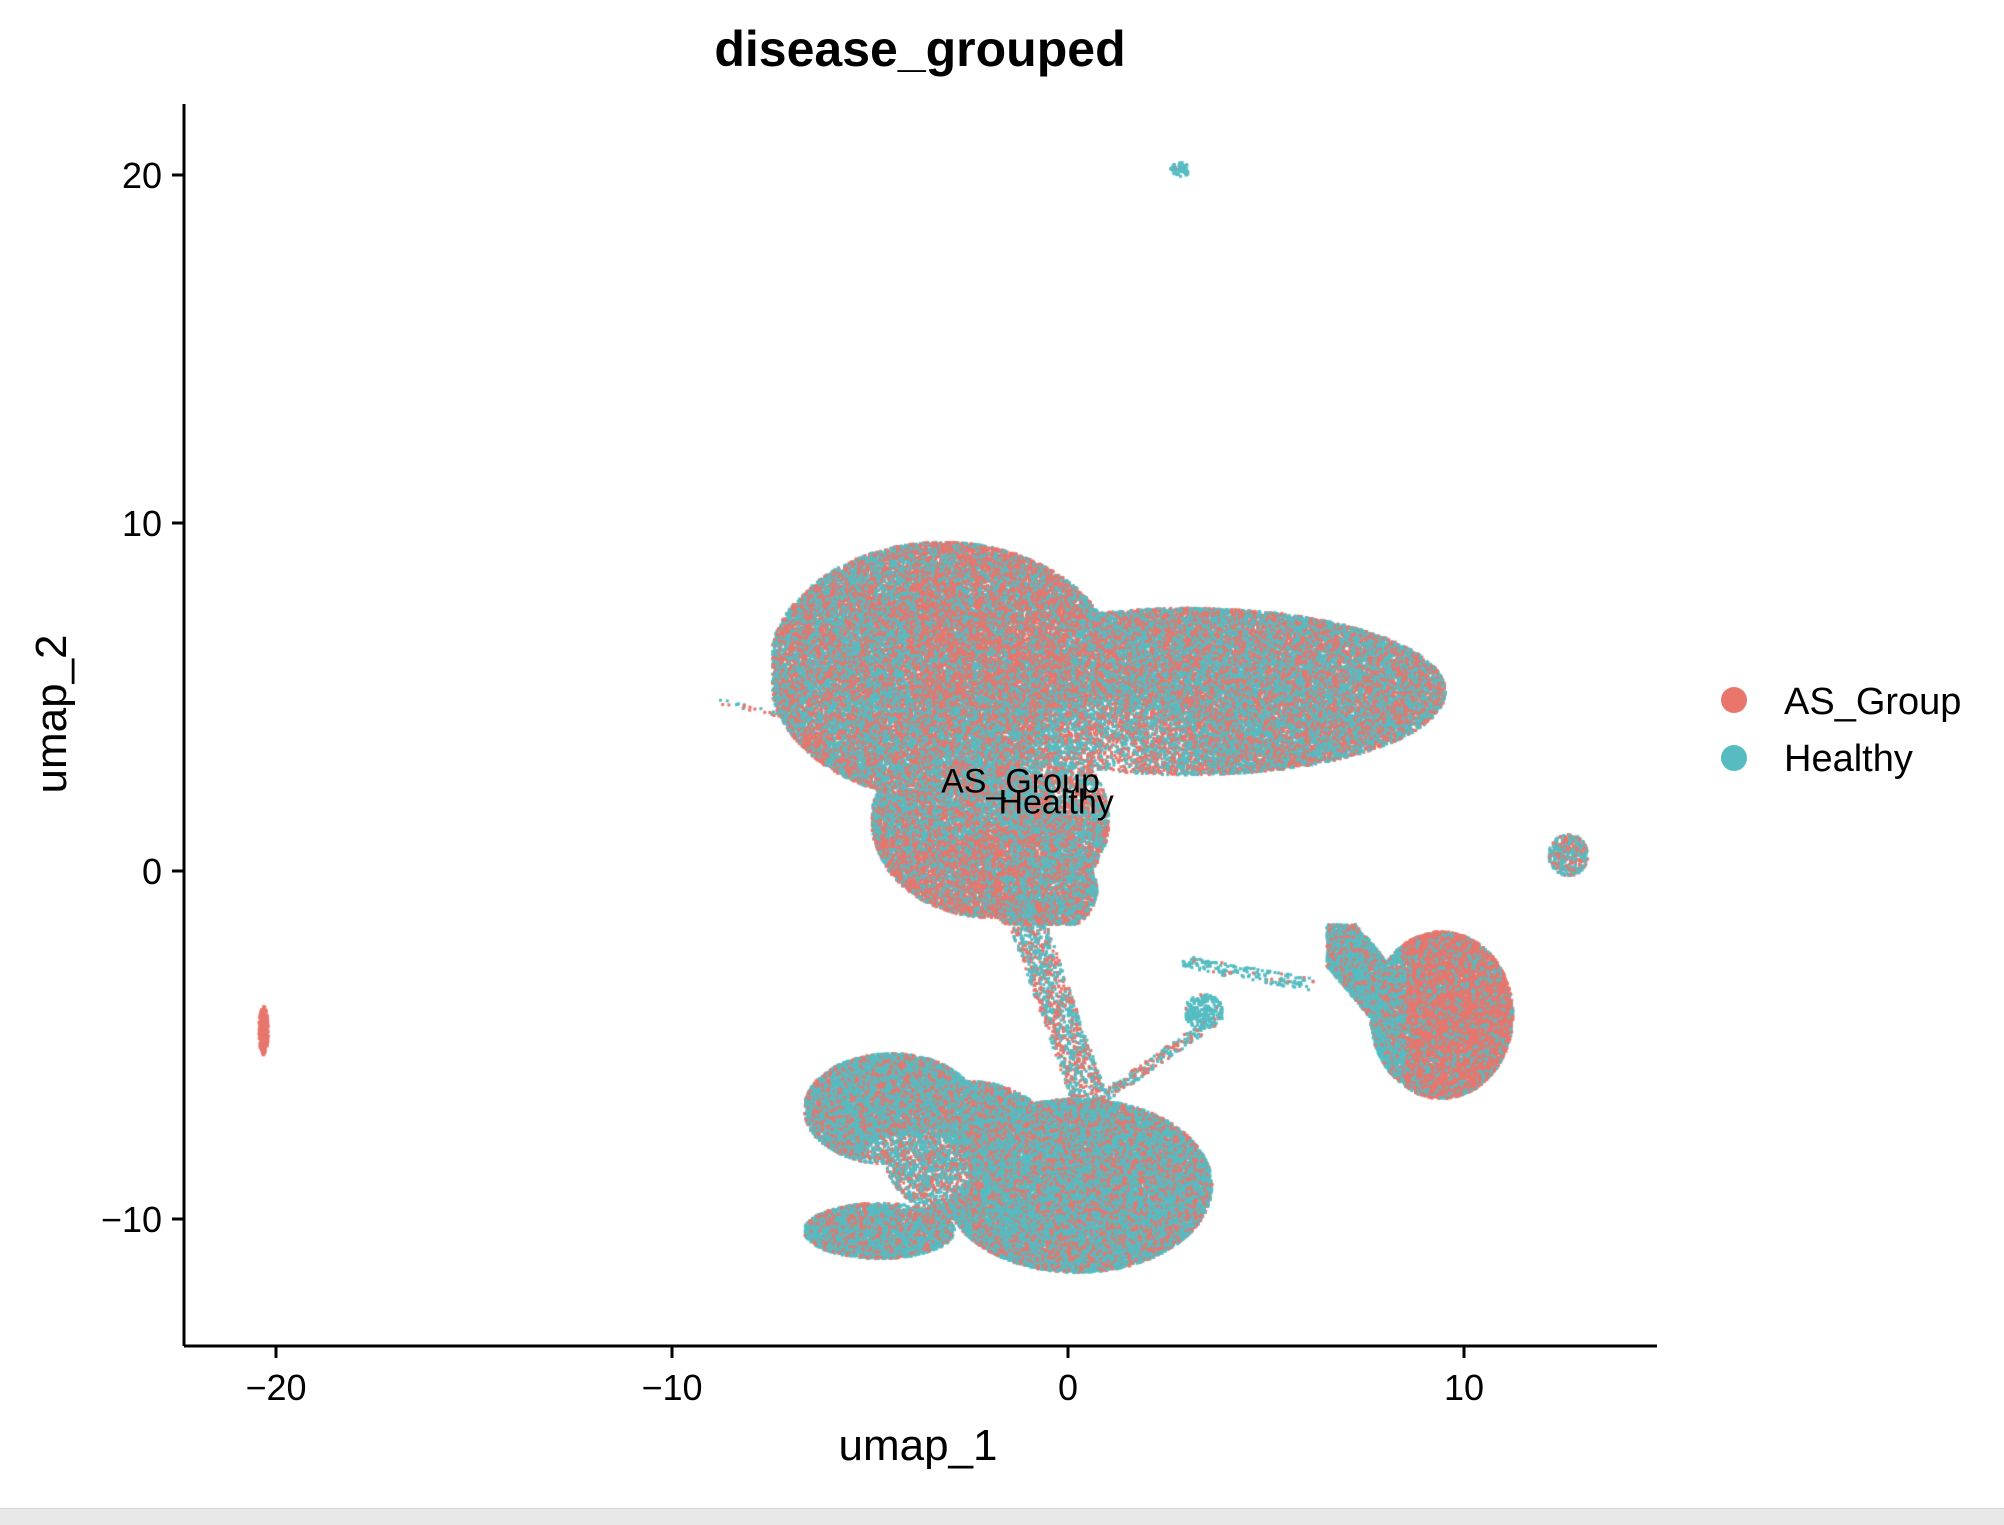 The image size is (2004, 1525). I want to click on y-axis-ticks: −10 0 10 20, so click(142, 697).